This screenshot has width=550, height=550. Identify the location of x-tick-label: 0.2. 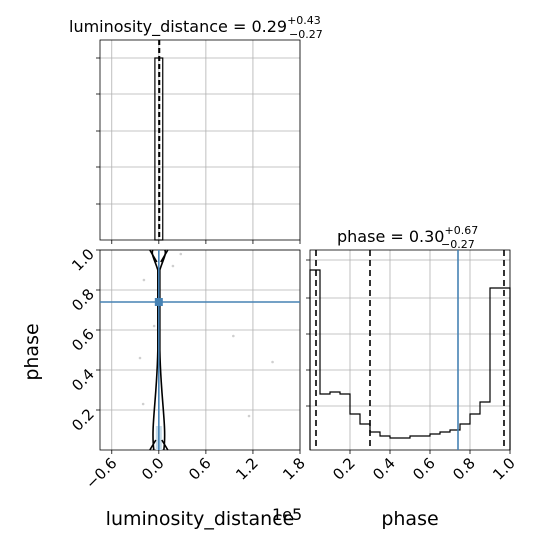
(344, 469).